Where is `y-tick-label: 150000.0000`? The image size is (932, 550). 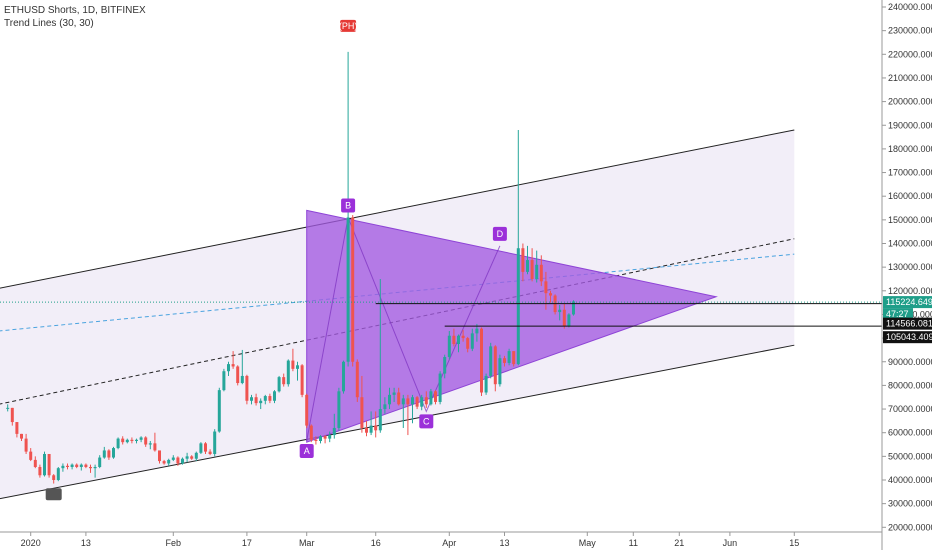
y-tick-label: 150000.0000 is located at coordinates (910, 220).